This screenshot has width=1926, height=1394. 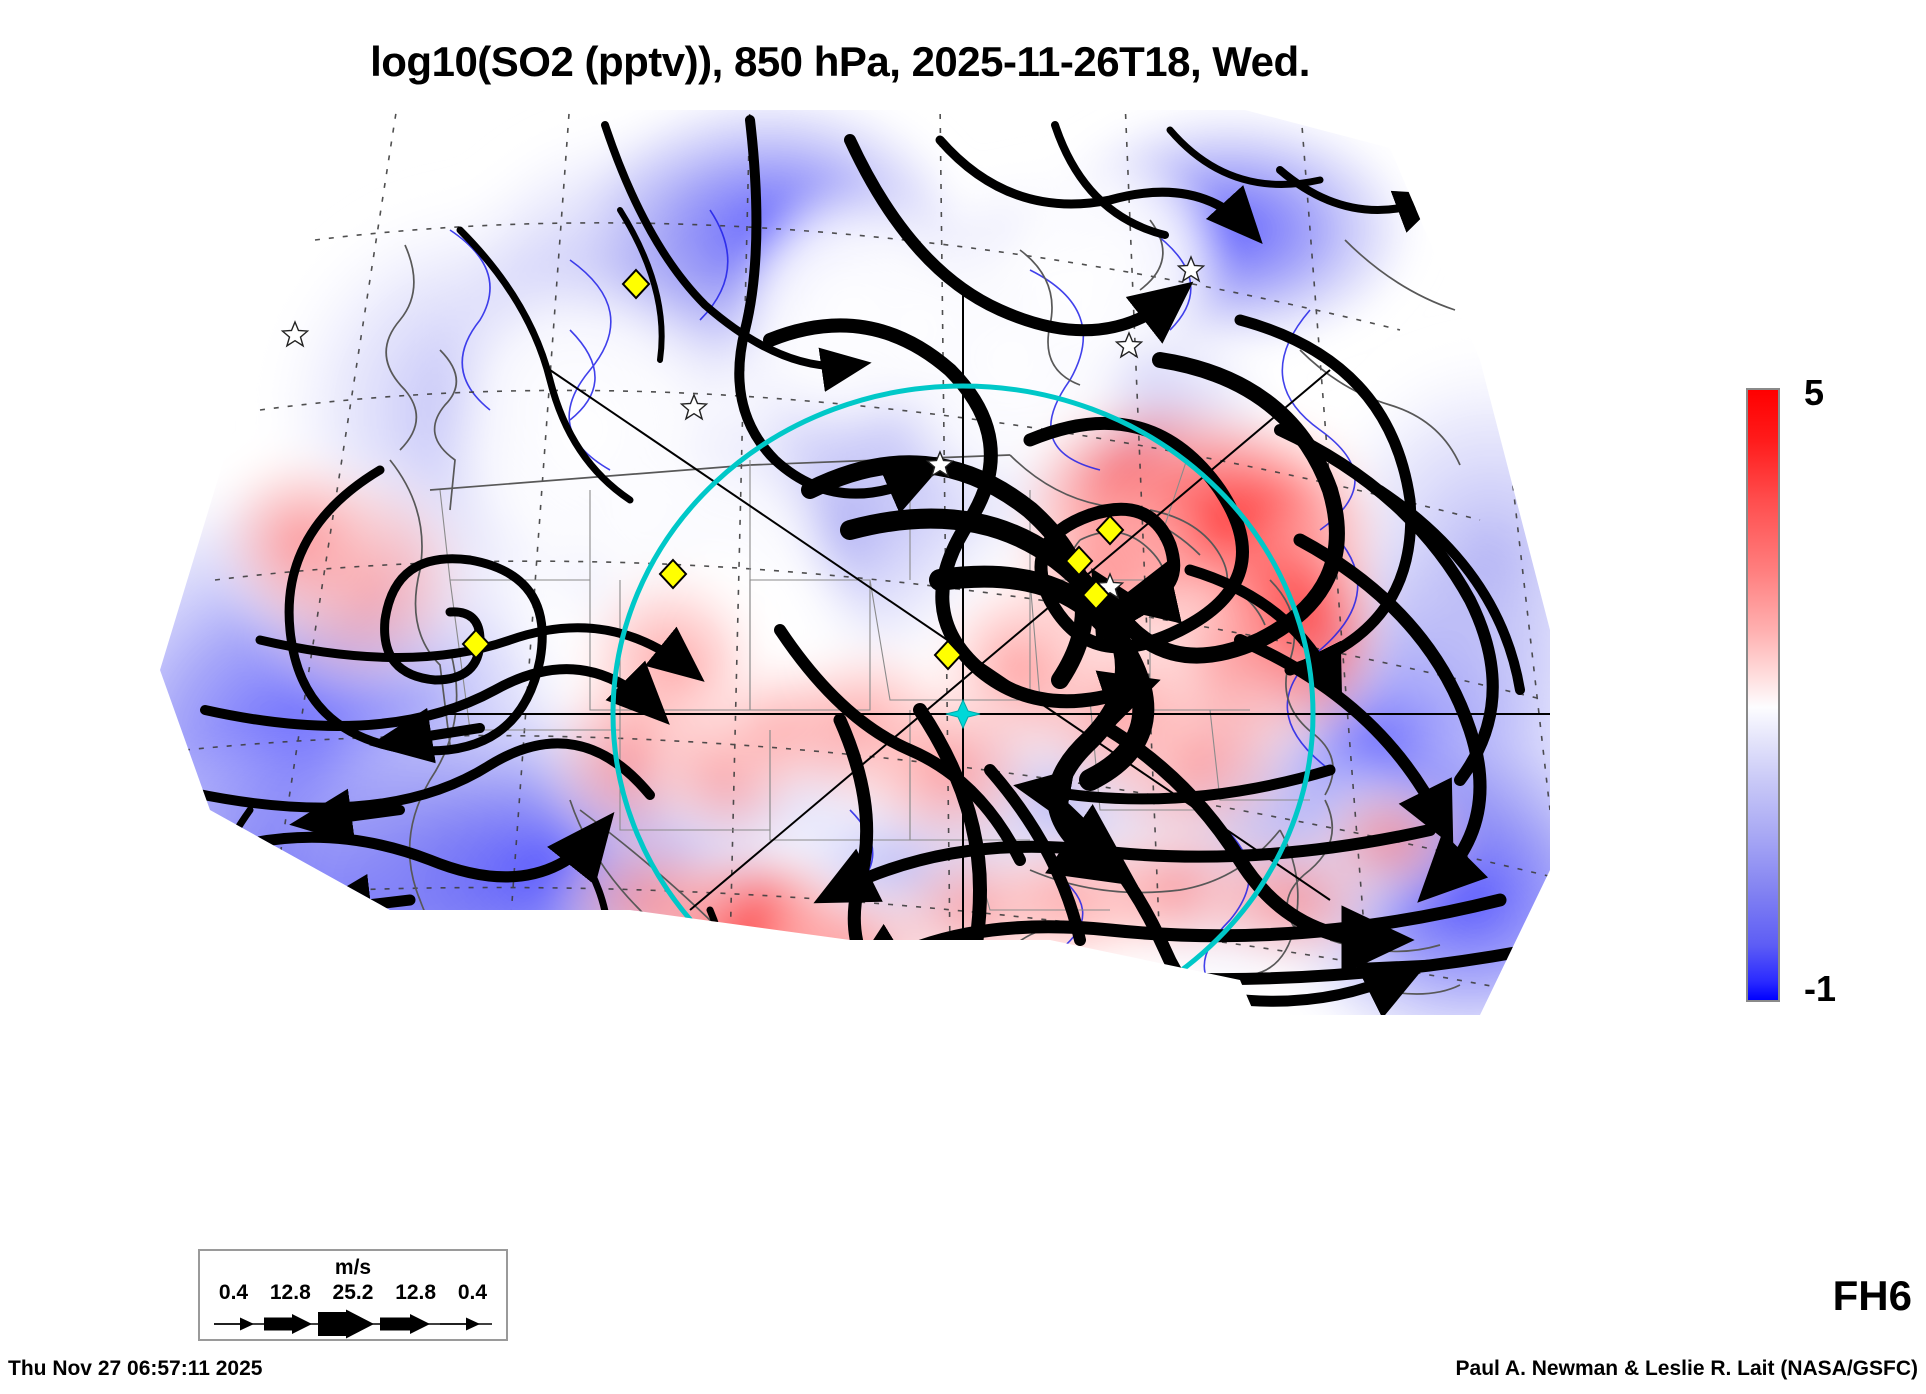 What do you see at coordinates (233, 1292) in the screenshot?
I see `wind-value-0: 0.4` at bounding box center [233, 1292].